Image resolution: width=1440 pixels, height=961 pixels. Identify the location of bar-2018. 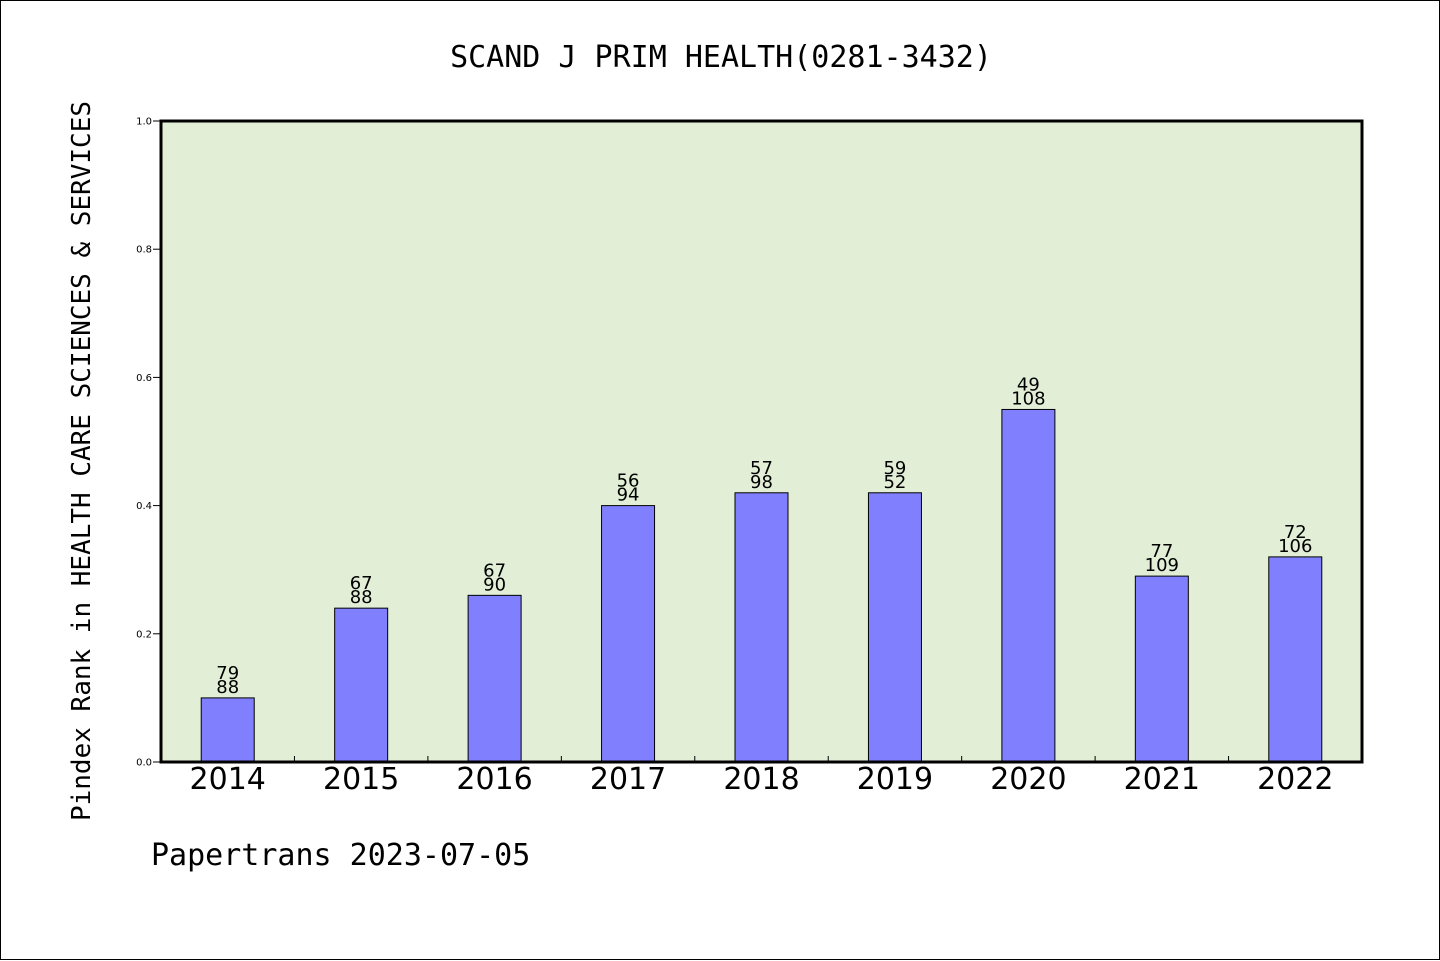
(761, 627).